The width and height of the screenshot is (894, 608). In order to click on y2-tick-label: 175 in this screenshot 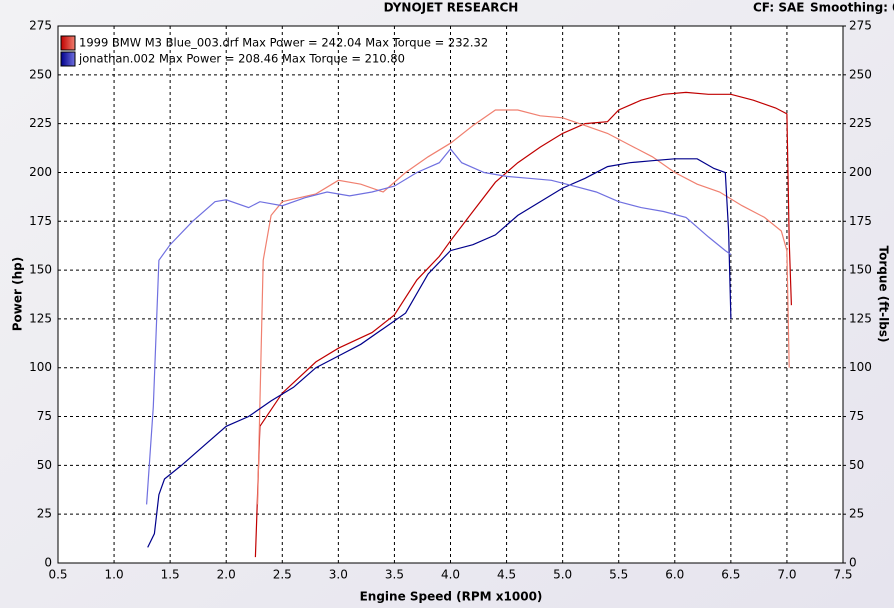, I will do `click(860, 221)`.